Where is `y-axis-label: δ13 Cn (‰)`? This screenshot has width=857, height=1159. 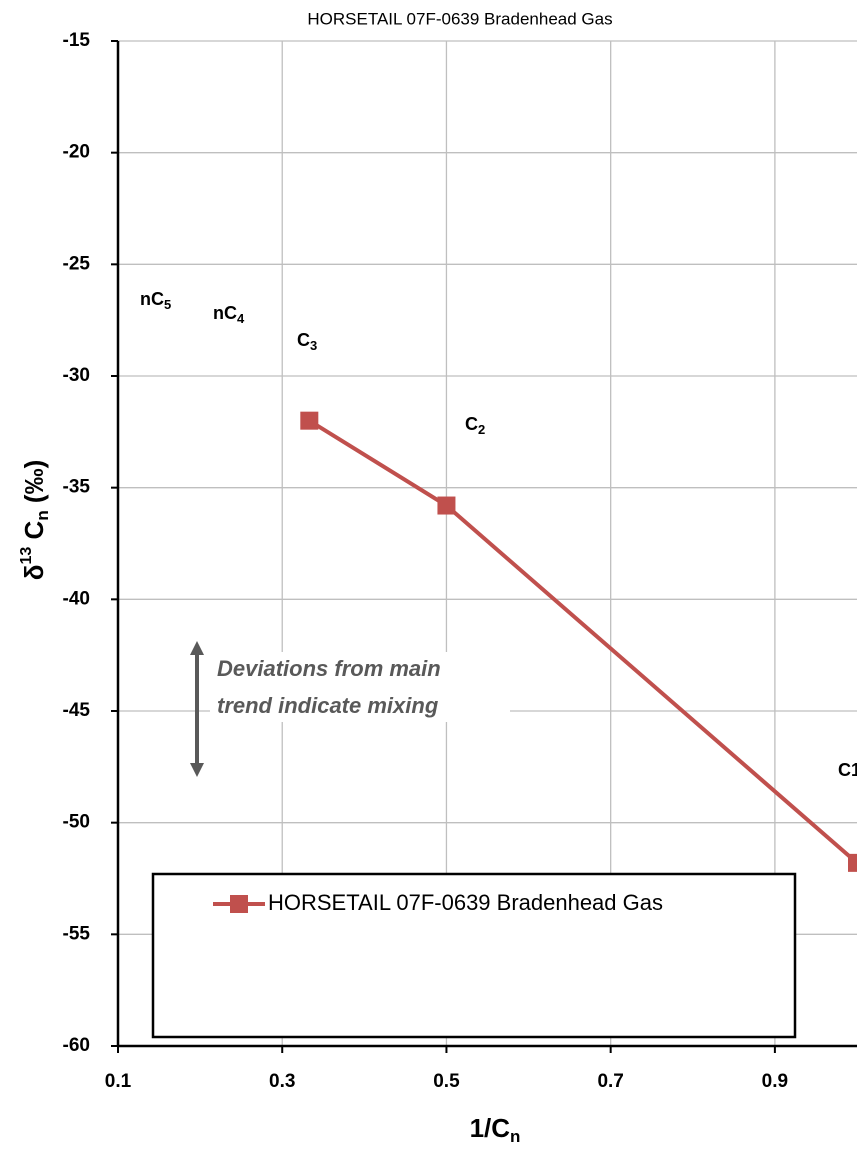
y-axis-label: δ13 Cn (‰) is located at coordinates (35, 520).